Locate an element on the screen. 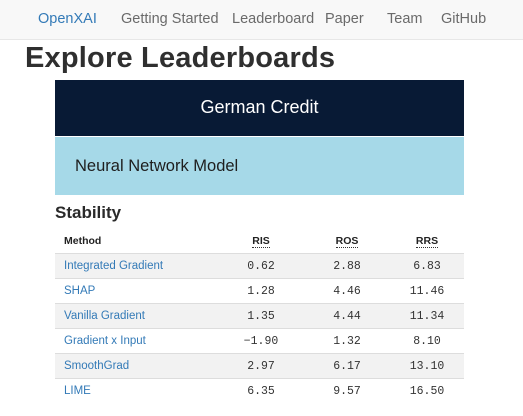 The width and height of the screenshot is (523, 416). ris-value: 6.35 is located at coordinates (261, 391).